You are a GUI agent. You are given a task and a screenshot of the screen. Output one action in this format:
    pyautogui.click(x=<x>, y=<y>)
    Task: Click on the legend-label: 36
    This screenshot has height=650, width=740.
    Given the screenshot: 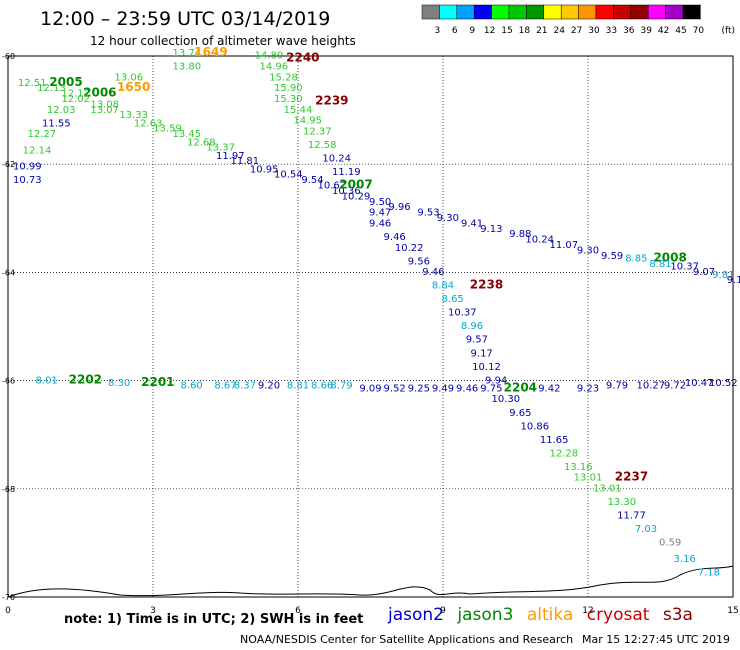 What is the action you would take?
    pyautogui.click(x=629, y=31)
    